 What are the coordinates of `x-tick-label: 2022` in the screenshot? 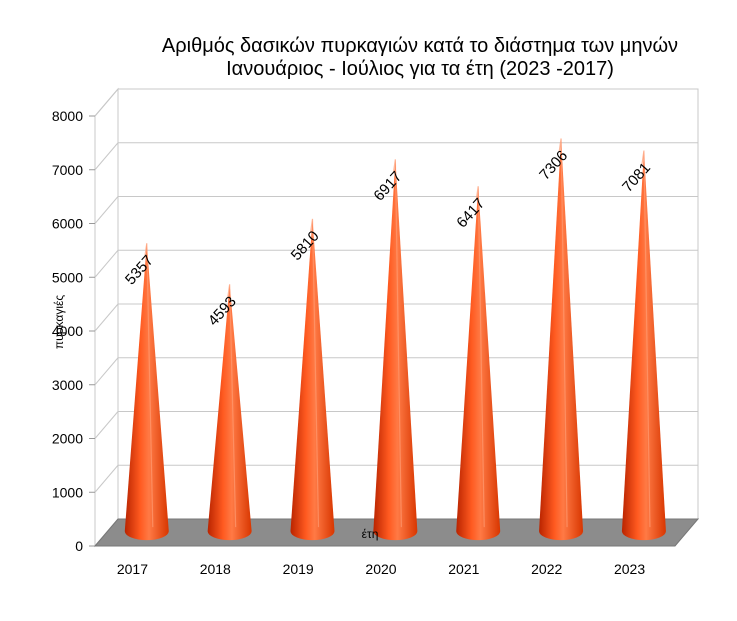 It's located at (546, 569).